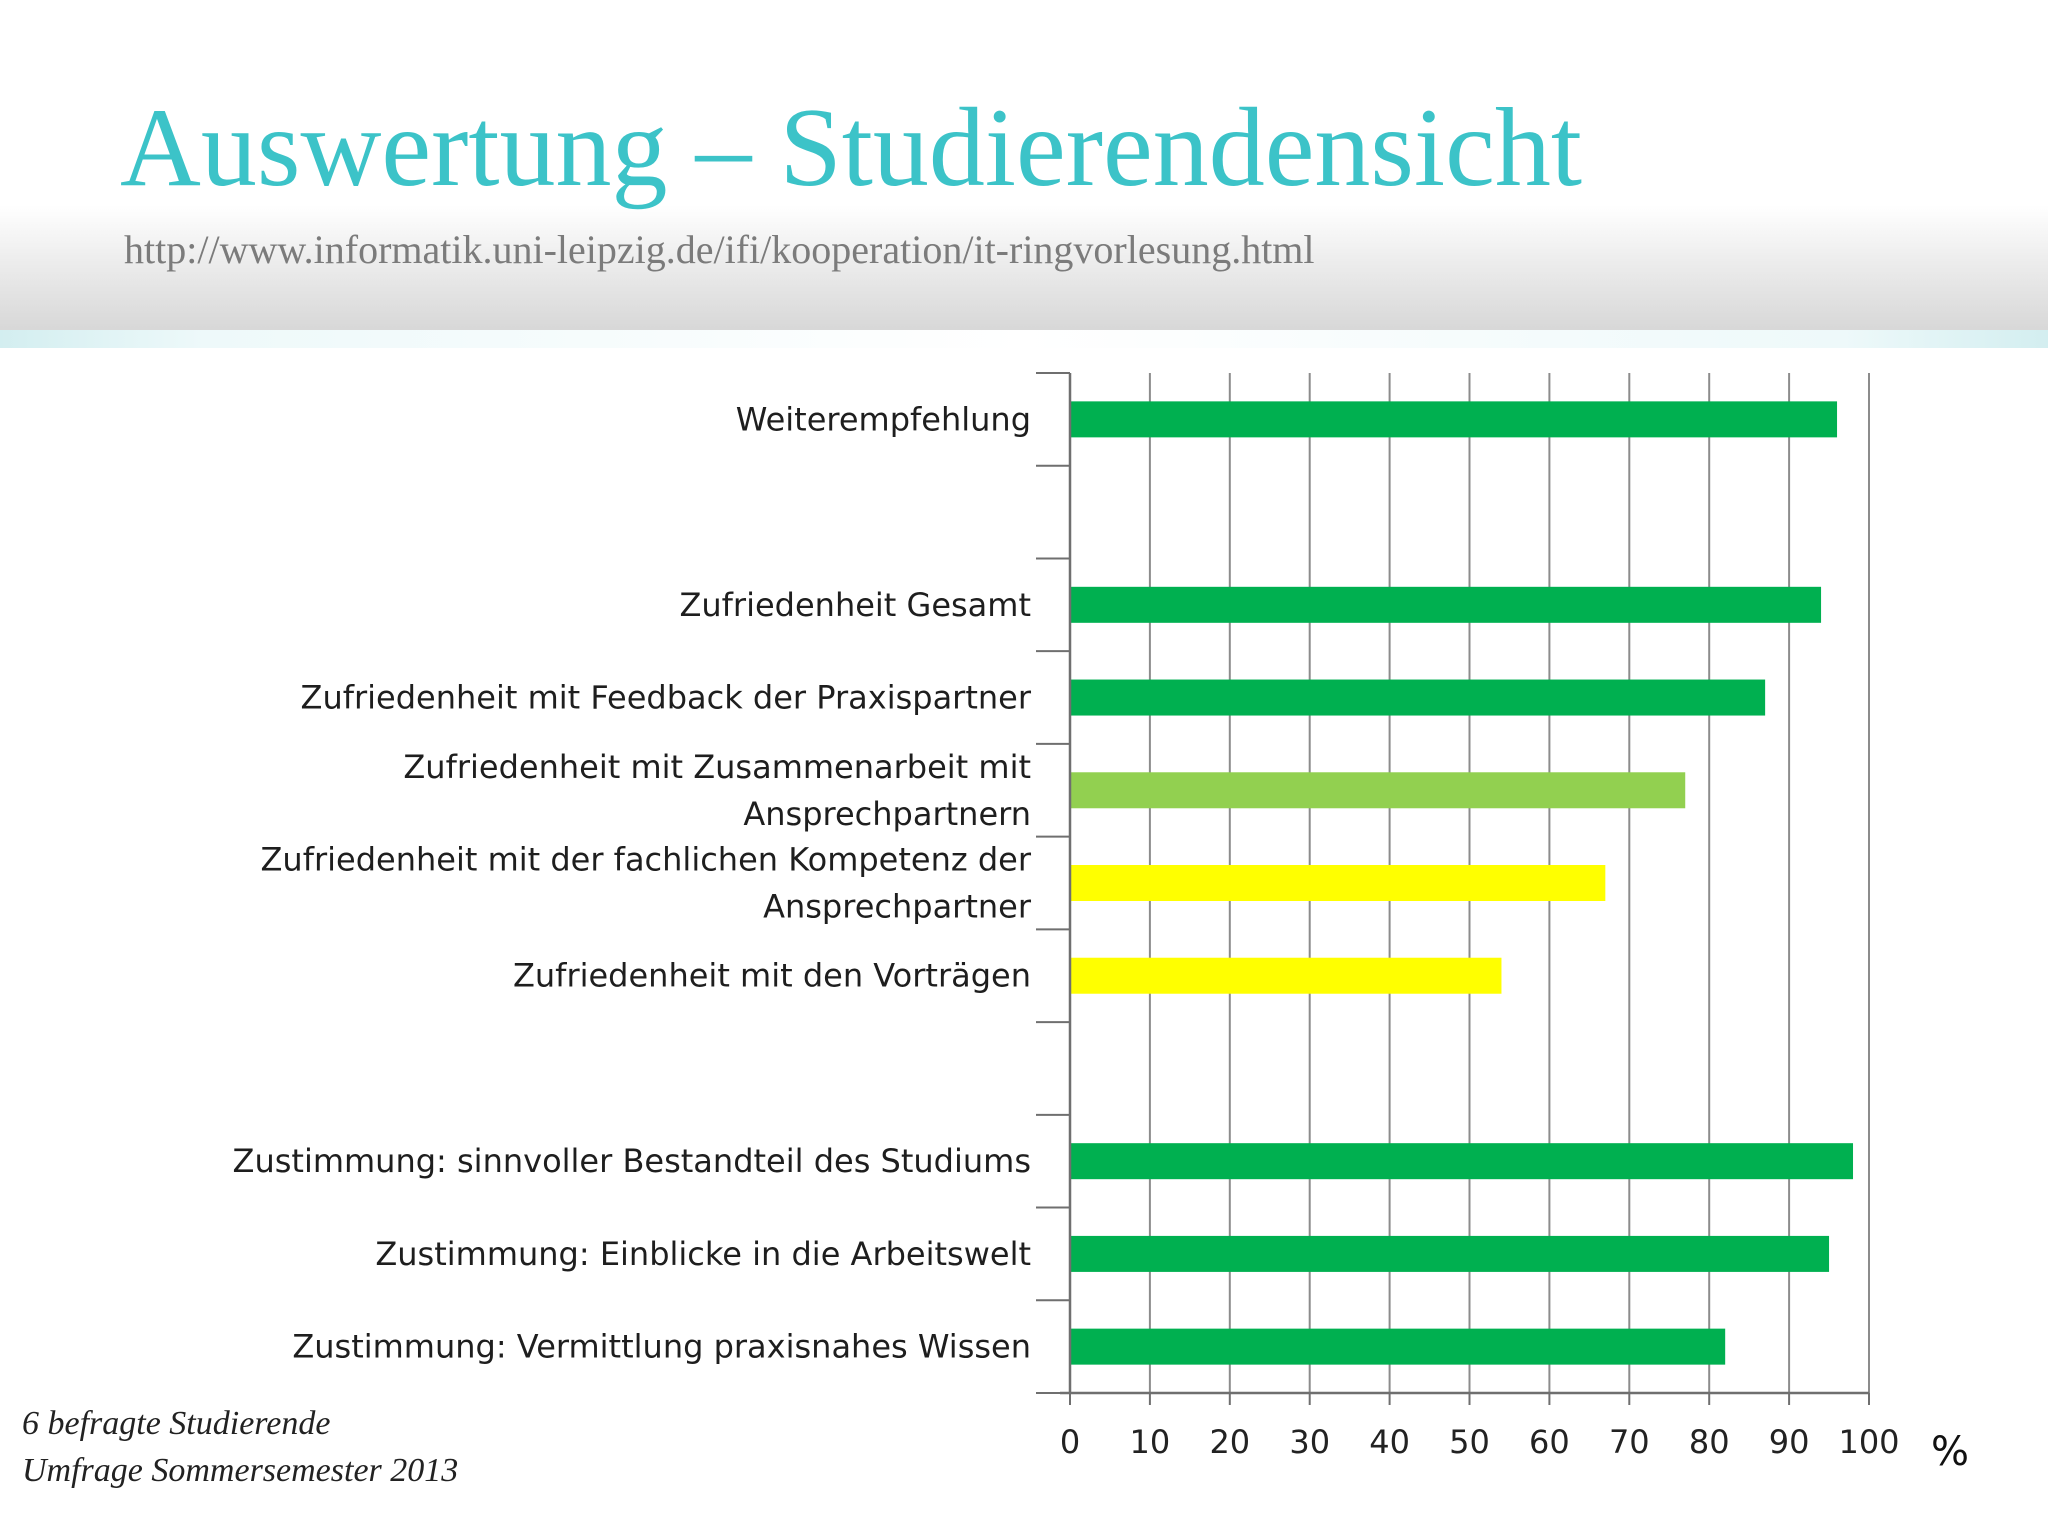  What do you see at coordinates (1709, 1442) in the screenshot?
I see `x-tick-label: 80` at bounding box center [1709, 1442].